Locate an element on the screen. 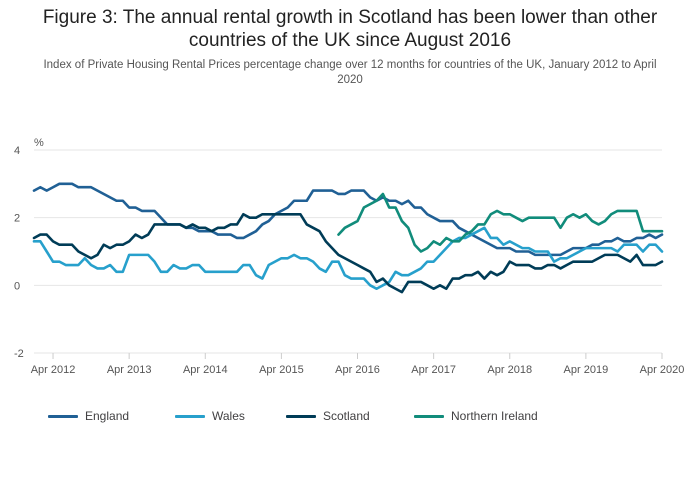  series-line-england is located at coordinates (348, 219).